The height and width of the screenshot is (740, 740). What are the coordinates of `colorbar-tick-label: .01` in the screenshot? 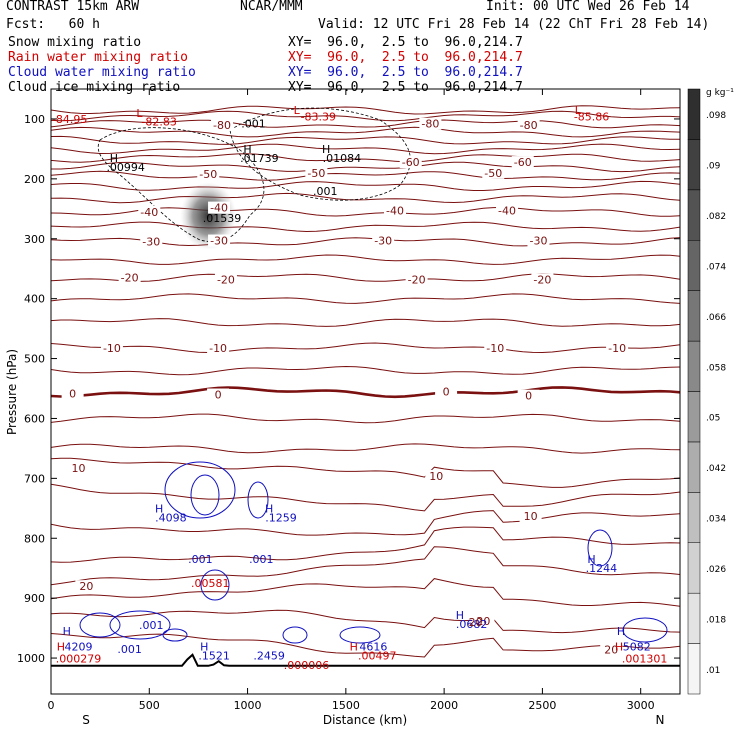 It's located at (713, 671).